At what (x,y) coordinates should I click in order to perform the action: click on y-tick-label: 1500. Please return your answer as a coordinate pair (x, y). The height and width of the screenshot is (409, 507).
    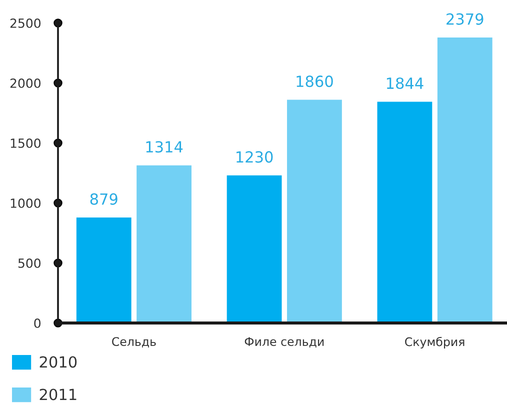
    Looking at the image, I should click on (25, 143).